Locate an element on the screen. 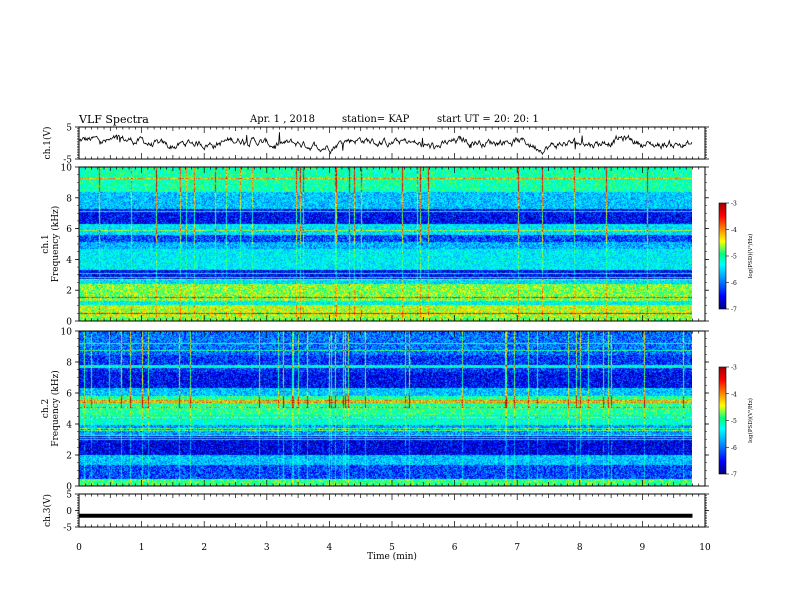 The height and width of the screenshot is (612, 792). ch3-waveform-ytick-5: 5 is located at coordinates (69, 496).